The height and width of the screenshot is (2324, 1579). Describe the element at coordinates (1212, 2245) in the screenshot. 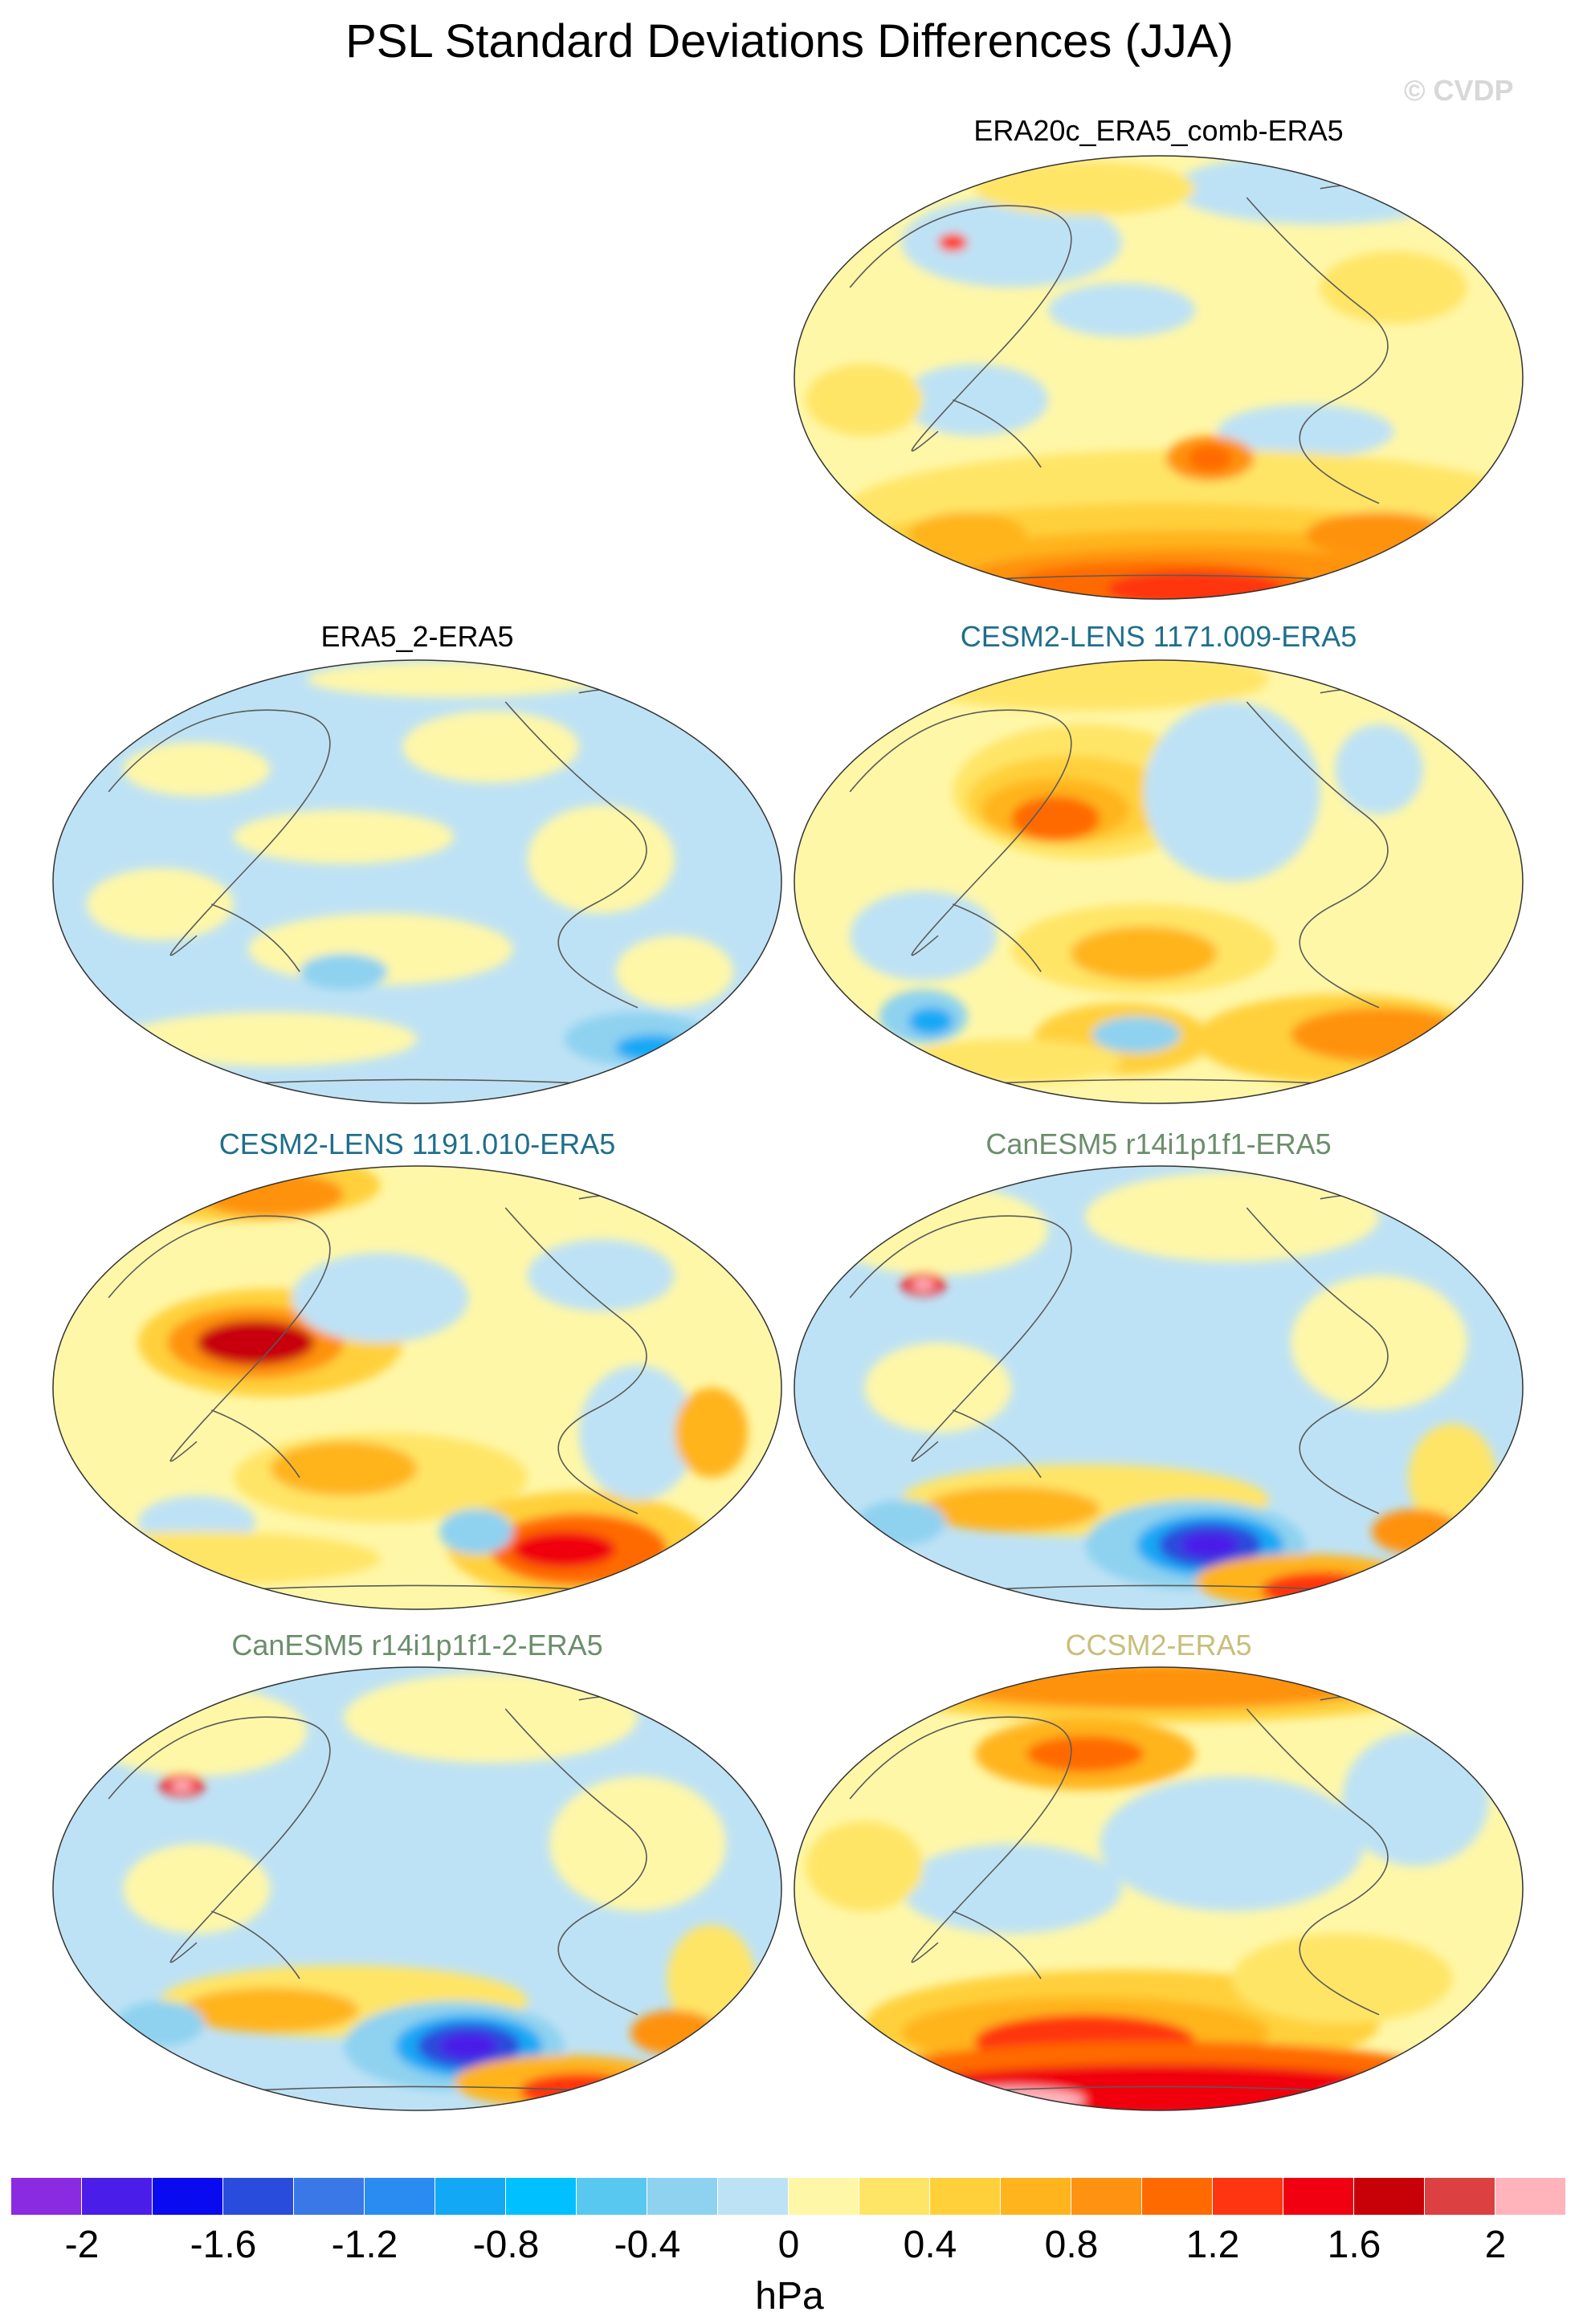

I see `colorbar-tick-label: 1.2` at that location.